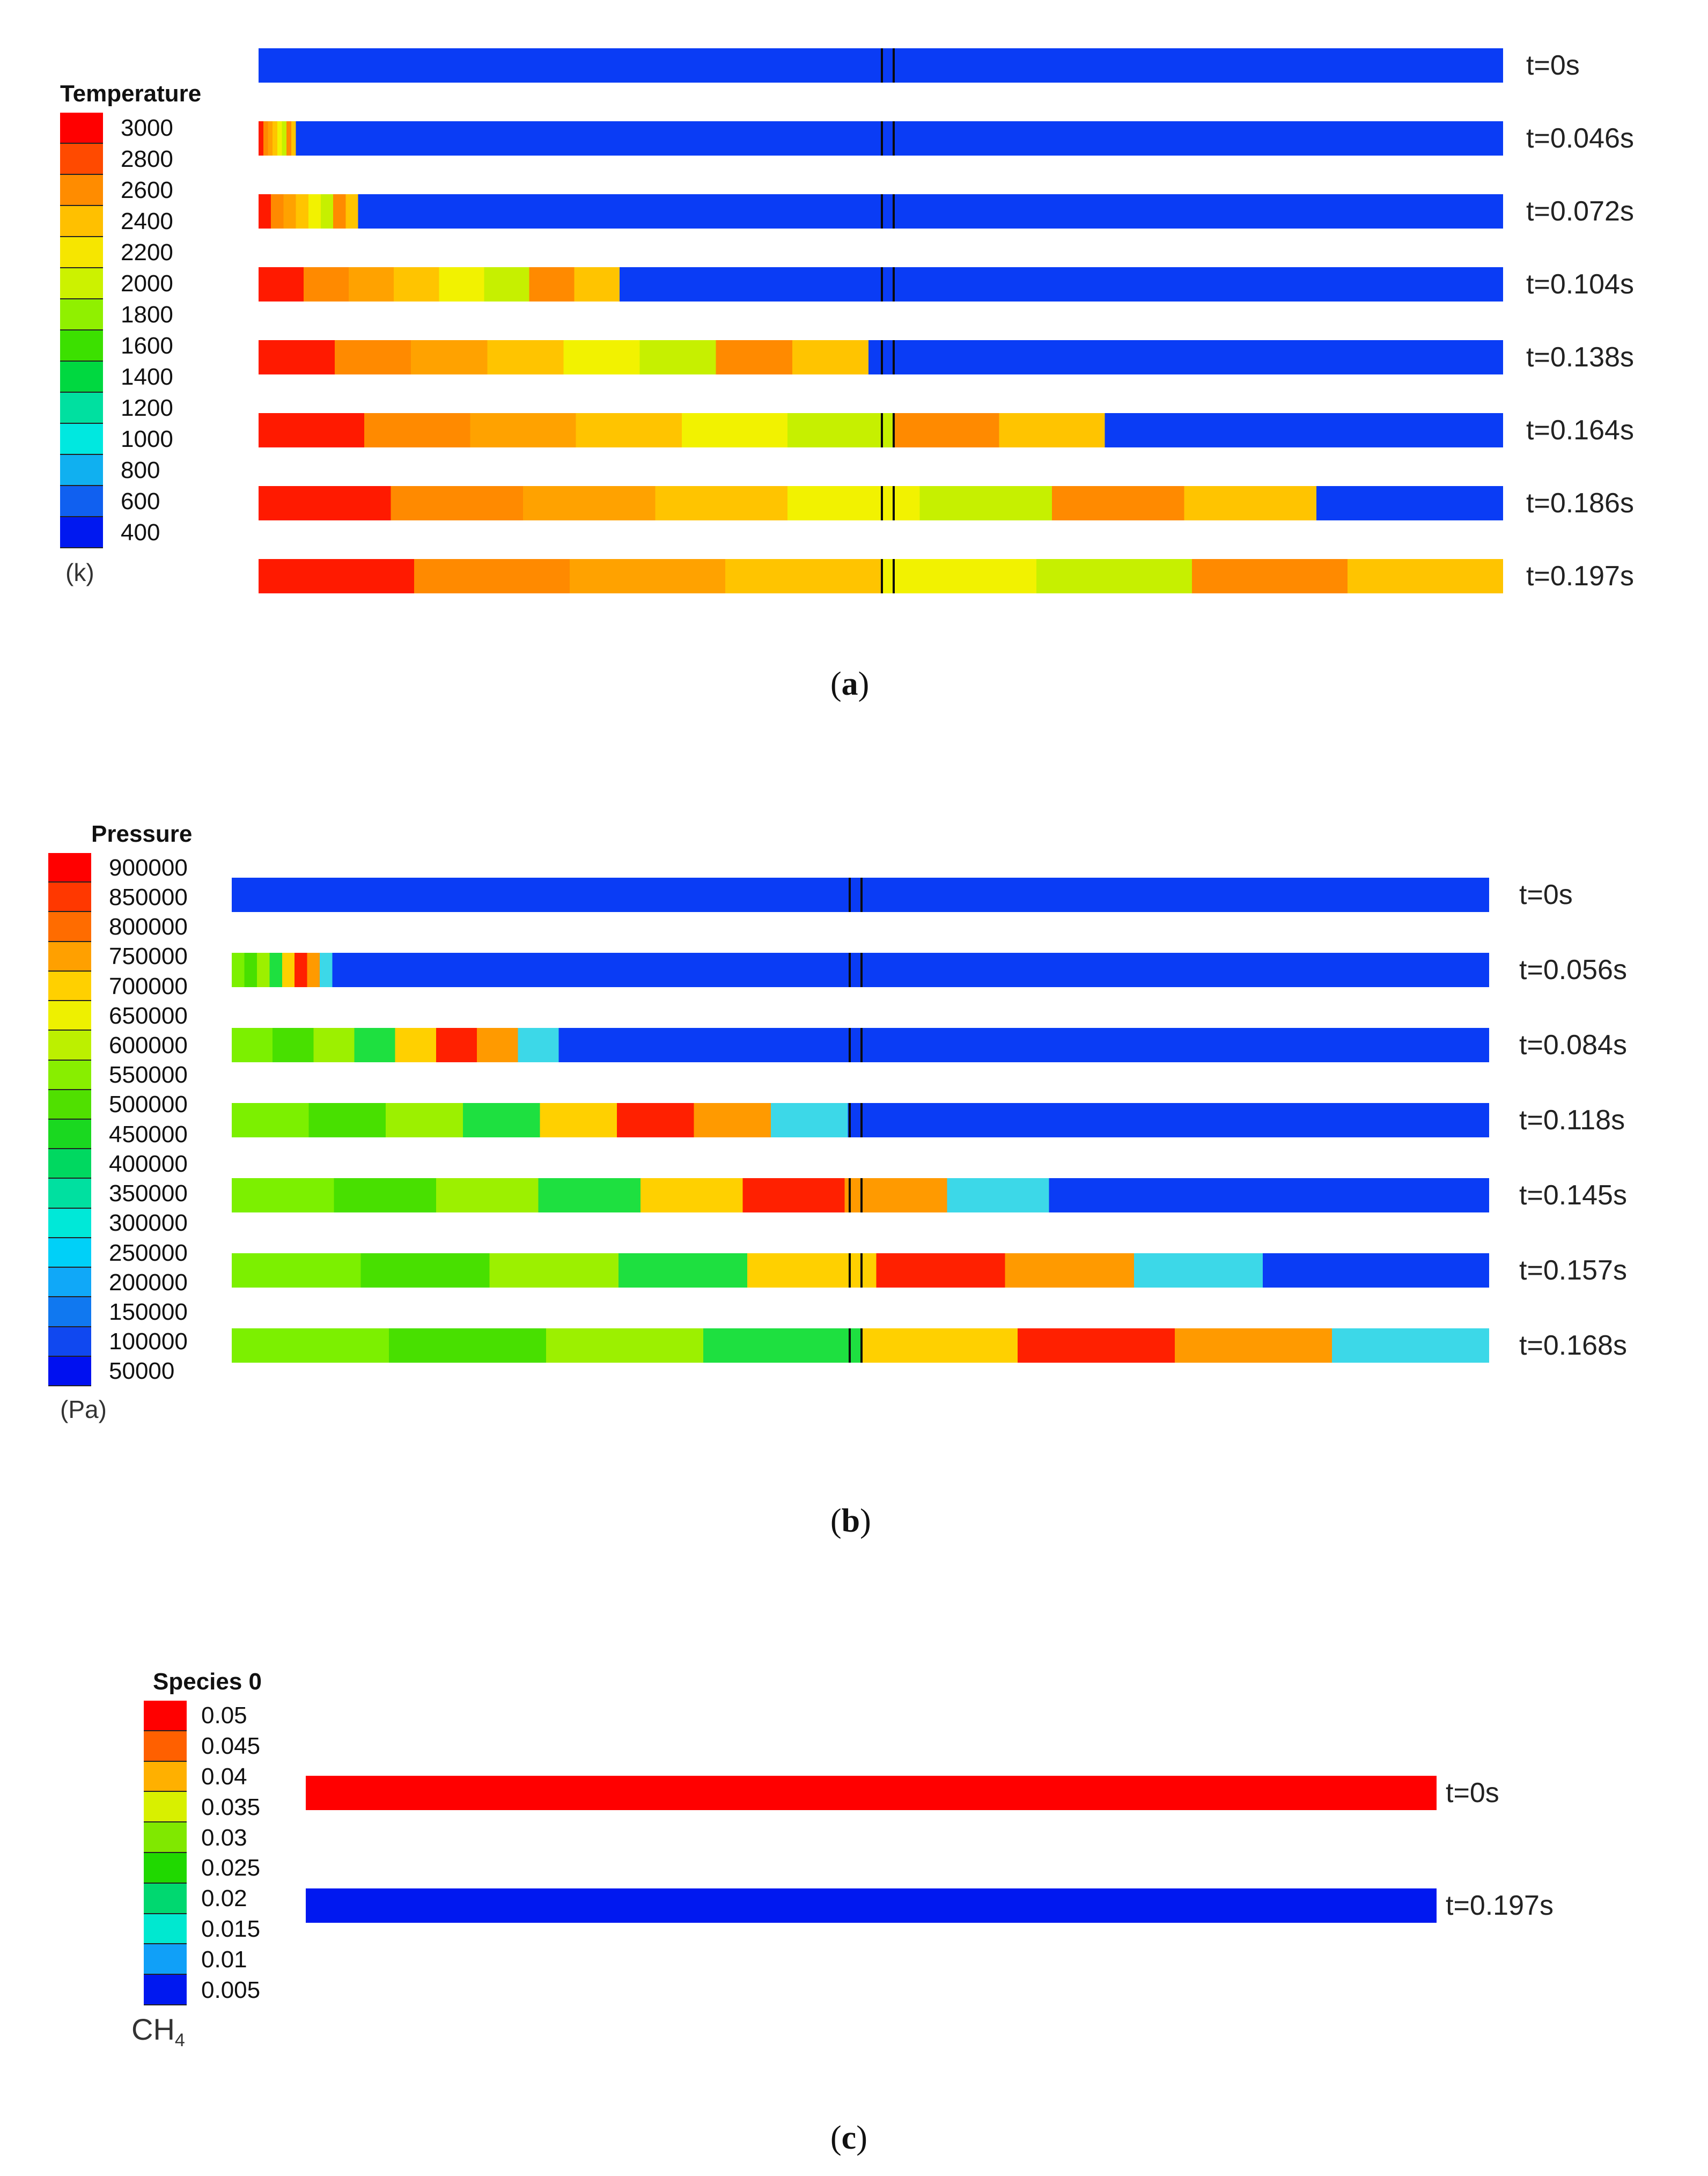 The image size is (1708, 2176). I want to click on temperature-legend-label: 1800, so click(147, 315).